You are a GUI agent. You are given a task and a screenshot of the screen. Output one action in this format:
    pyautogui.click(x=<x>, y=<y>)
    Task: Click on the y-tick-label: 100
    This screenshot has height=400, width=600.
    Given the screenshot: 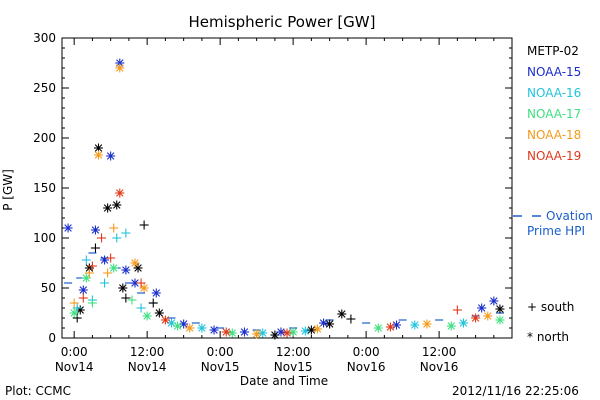 What is the action you would take?
    pyautogui.click(x=44, y=238)
    